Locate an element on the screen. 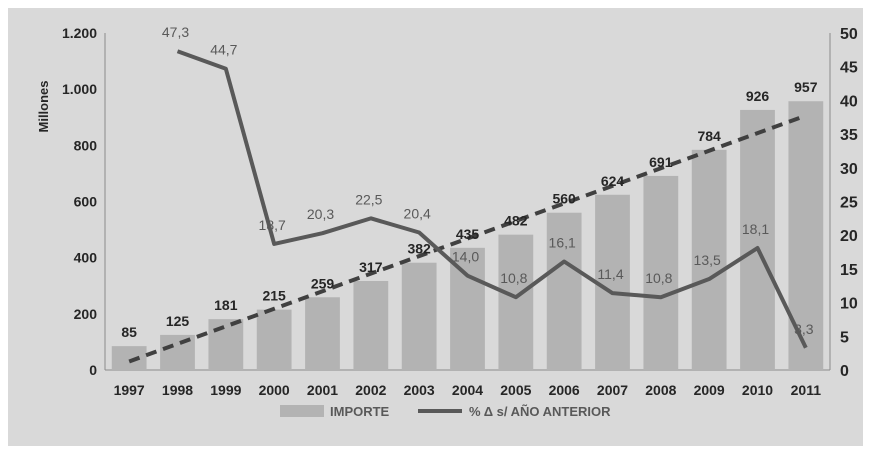 The width and height of the screenshot is (871, 454). y-right-tick-label: 0 is located at coordinates (844, 371).